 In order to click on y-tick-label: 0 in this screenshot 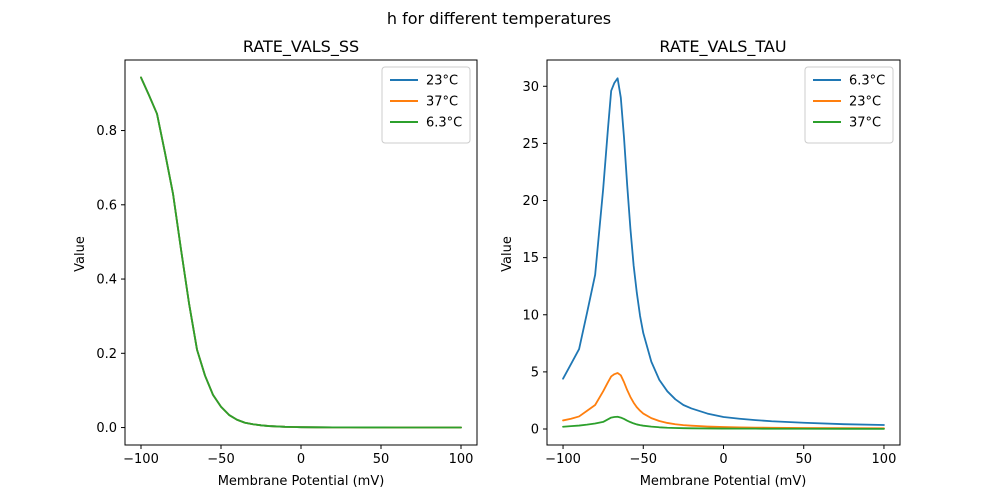, I will do `click(535, 430)`.